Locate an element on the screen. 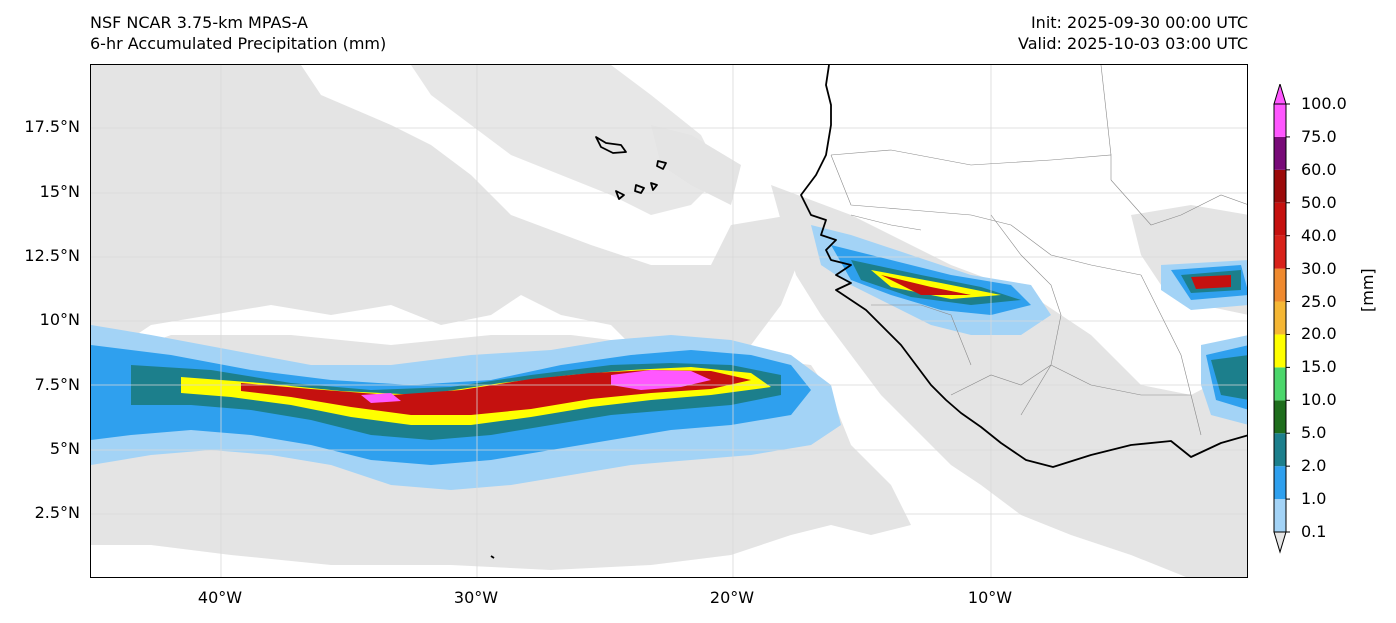 This screenshot has height=623, width=1396. colorbar-tick-label: 60.0 is located at coordinates (1319, 169).